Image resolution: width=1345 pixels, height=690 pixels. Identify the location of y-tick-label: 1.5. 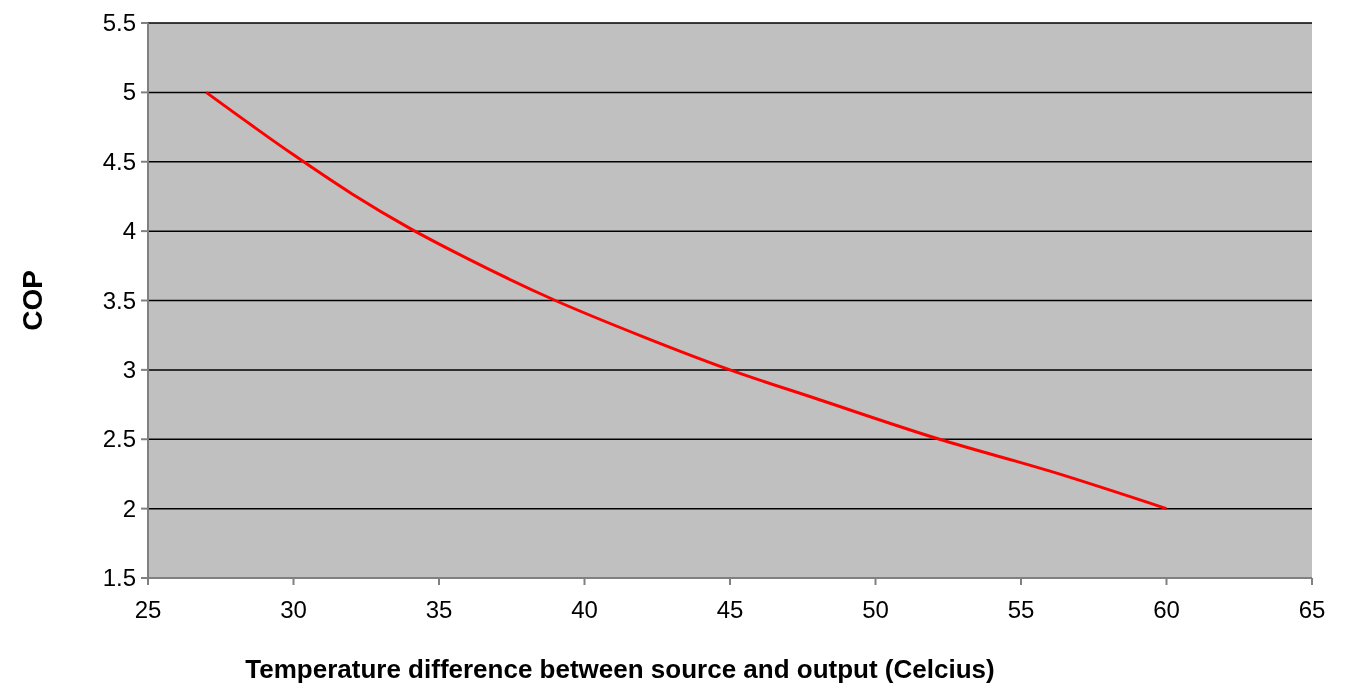
(119, 577).